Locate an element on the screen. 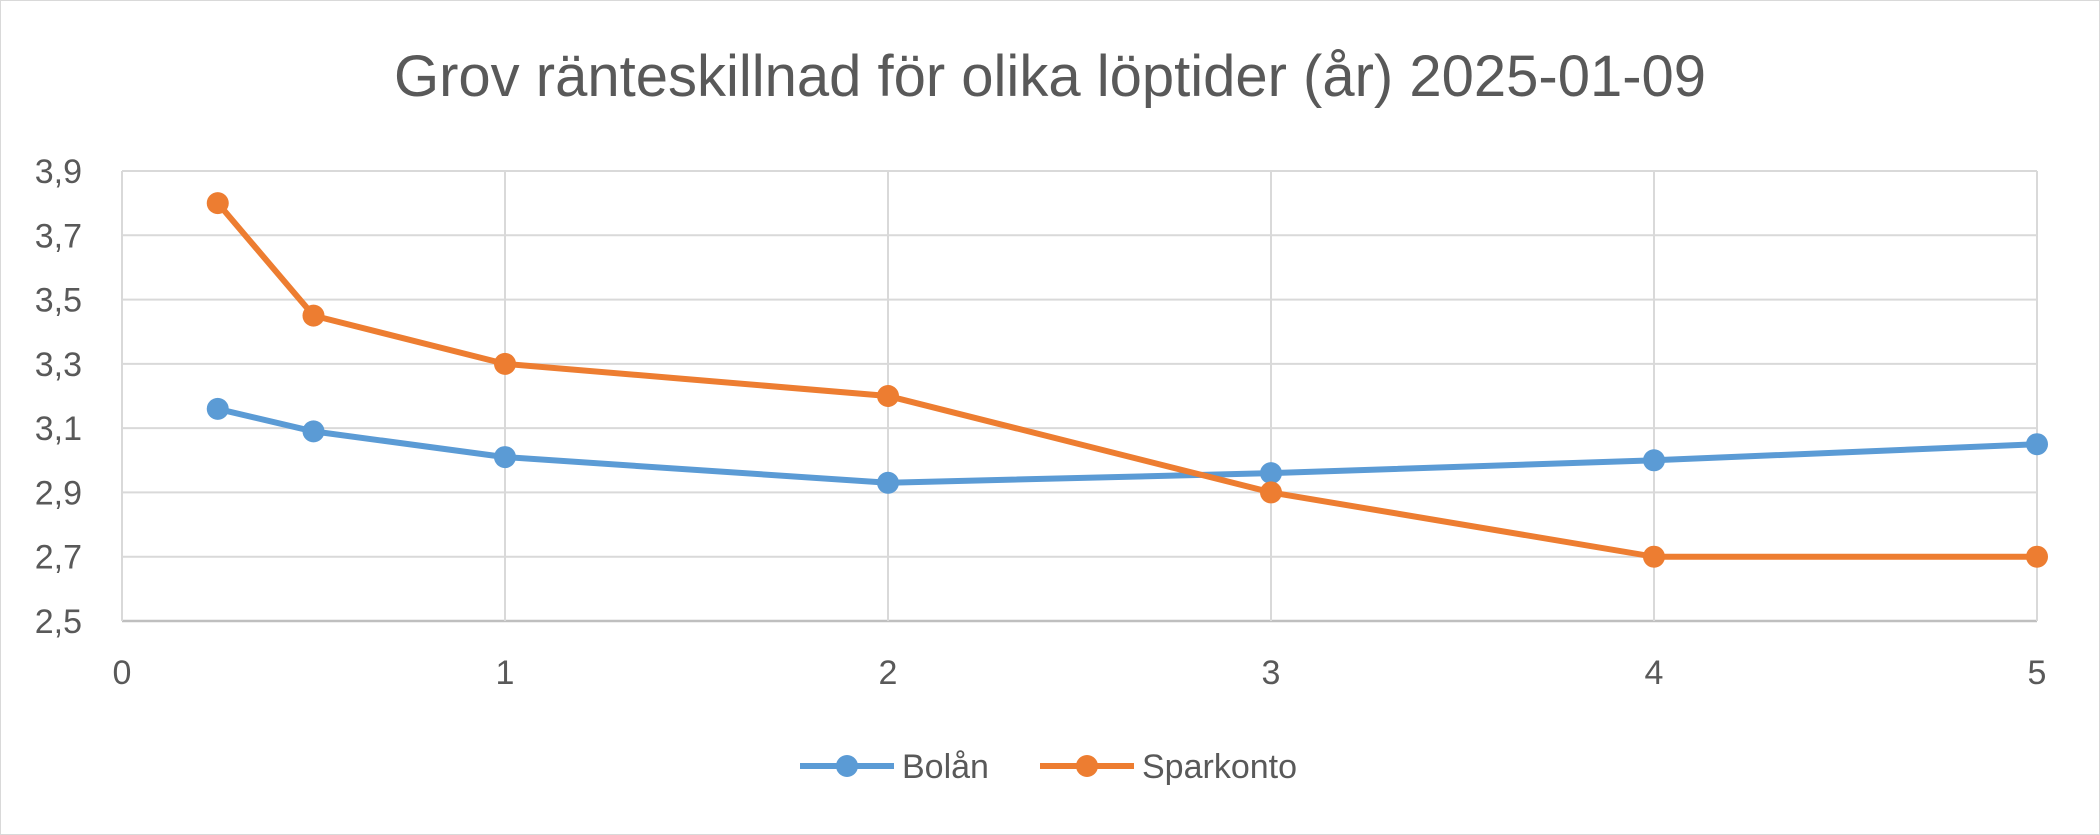  y-tick-label: 2,9 is located at coordinates (58, 493).